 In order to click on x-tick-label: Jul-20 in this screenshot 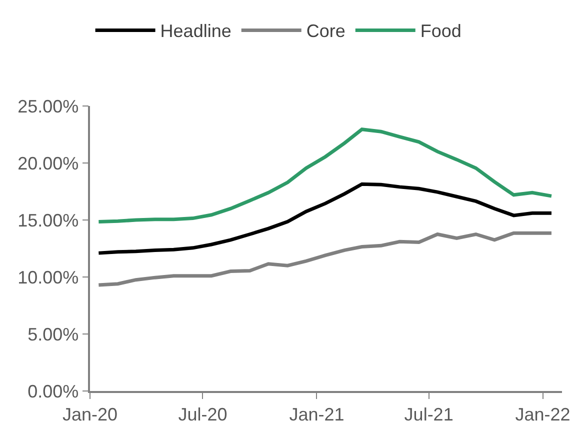, I will do `click(203, 414)`.